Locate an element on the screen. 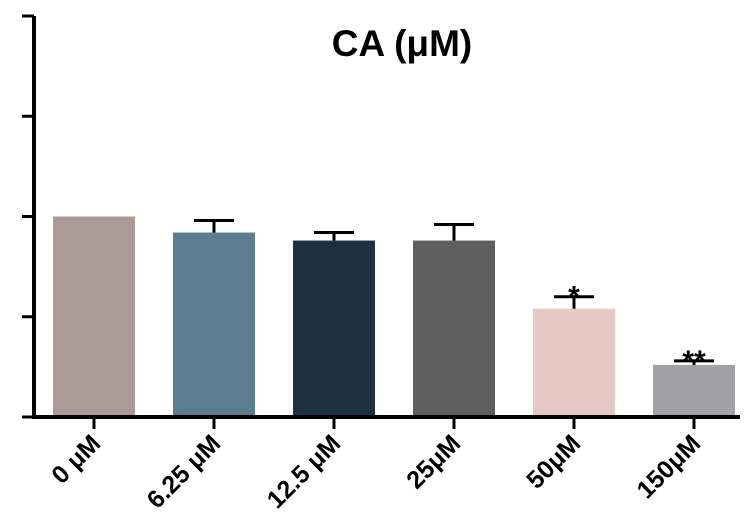 The image size is (748, 531). x-tick-label-1: 0 μM is located at coordinates (76, 459).